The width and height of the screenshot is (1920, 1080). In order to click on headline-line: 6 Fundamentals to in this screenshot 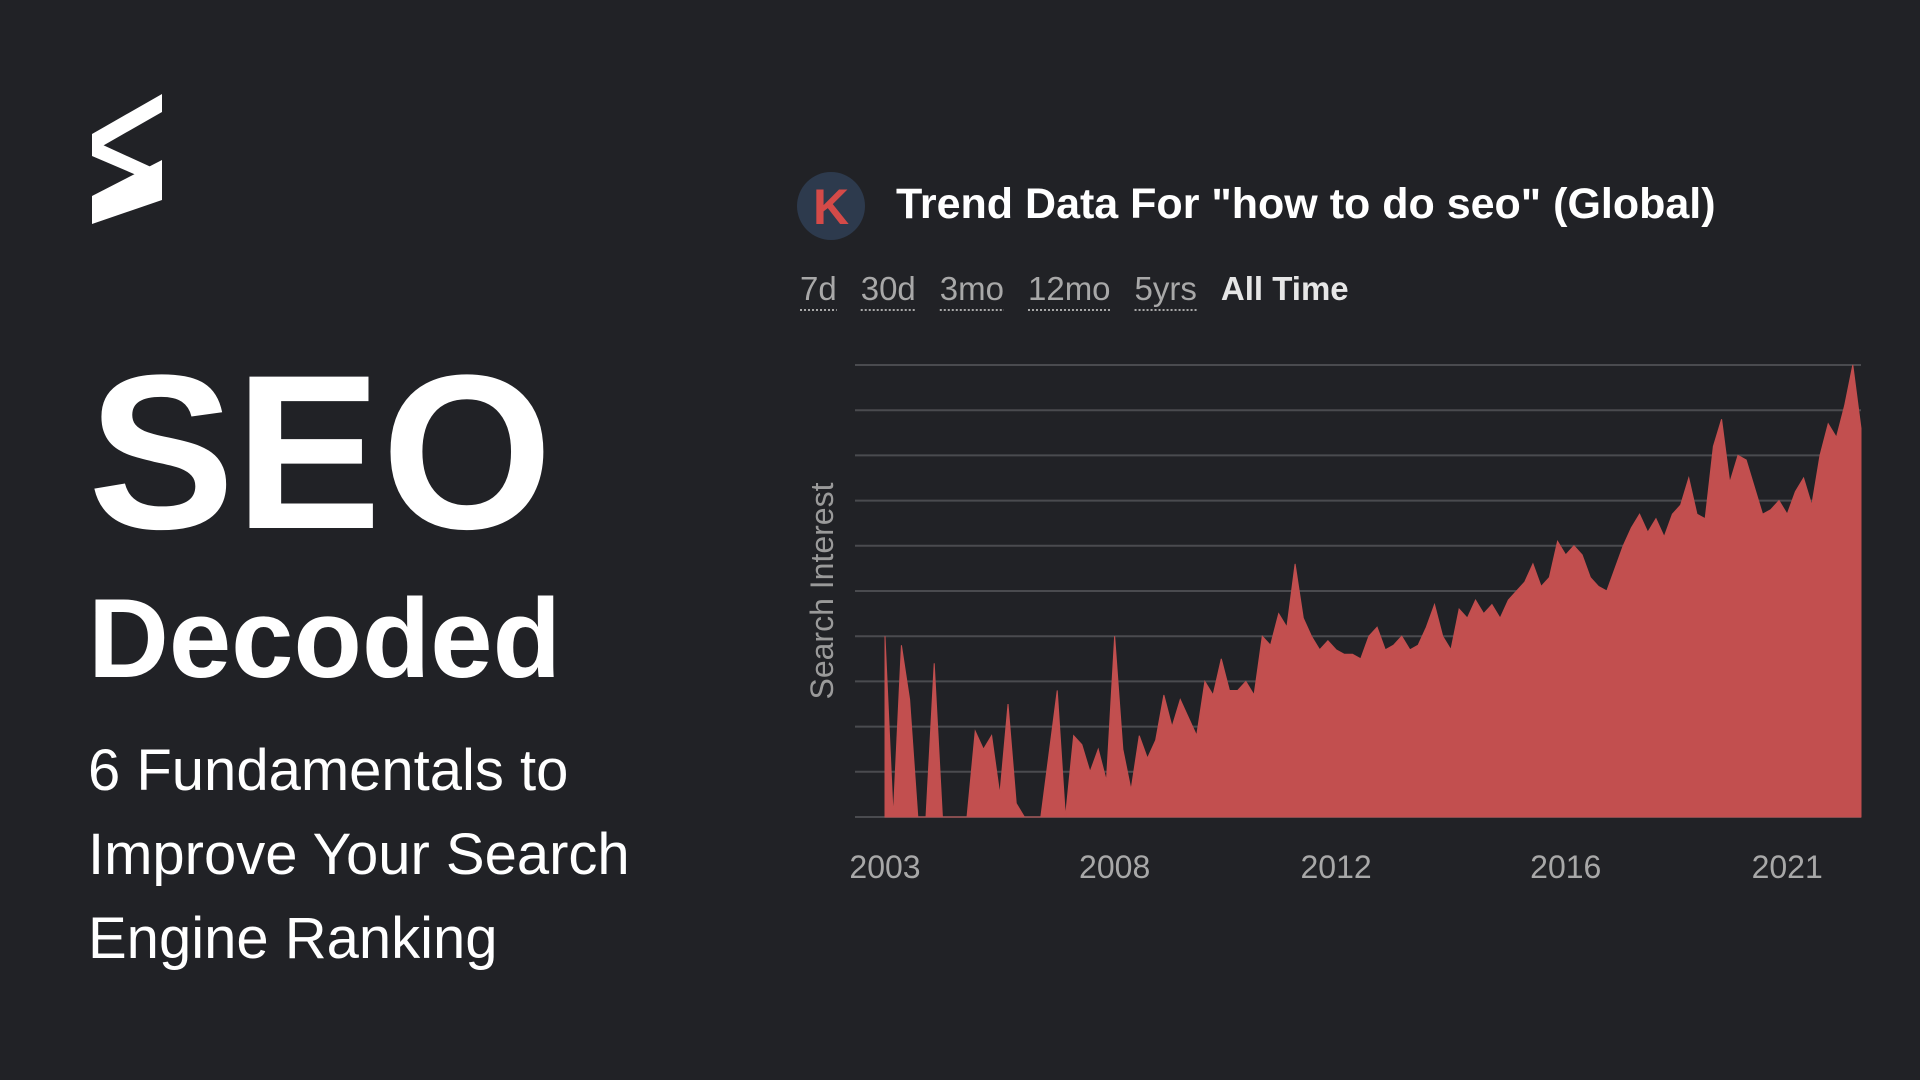, I will do `click(328, 770)`.